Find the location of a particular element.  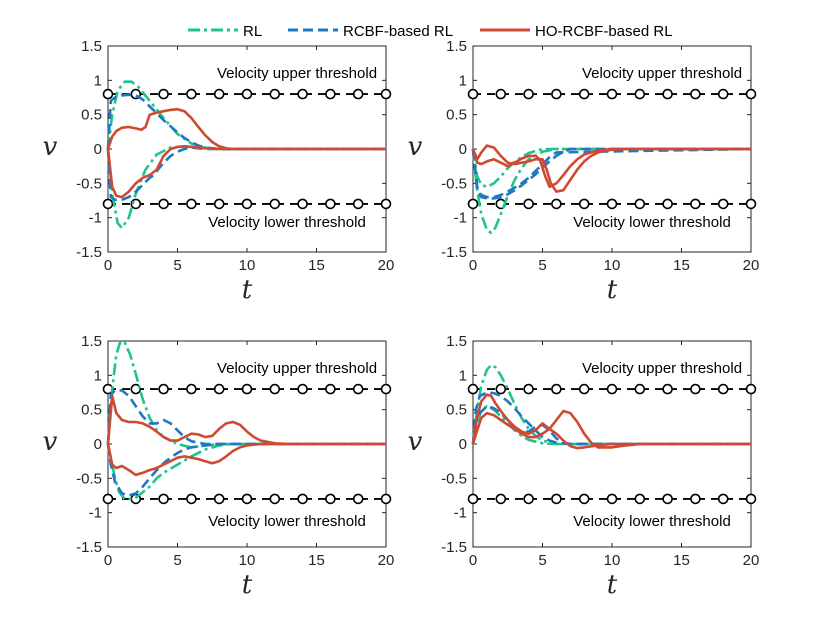

x-tick-label: 20 is located at coordinates (386, 265).